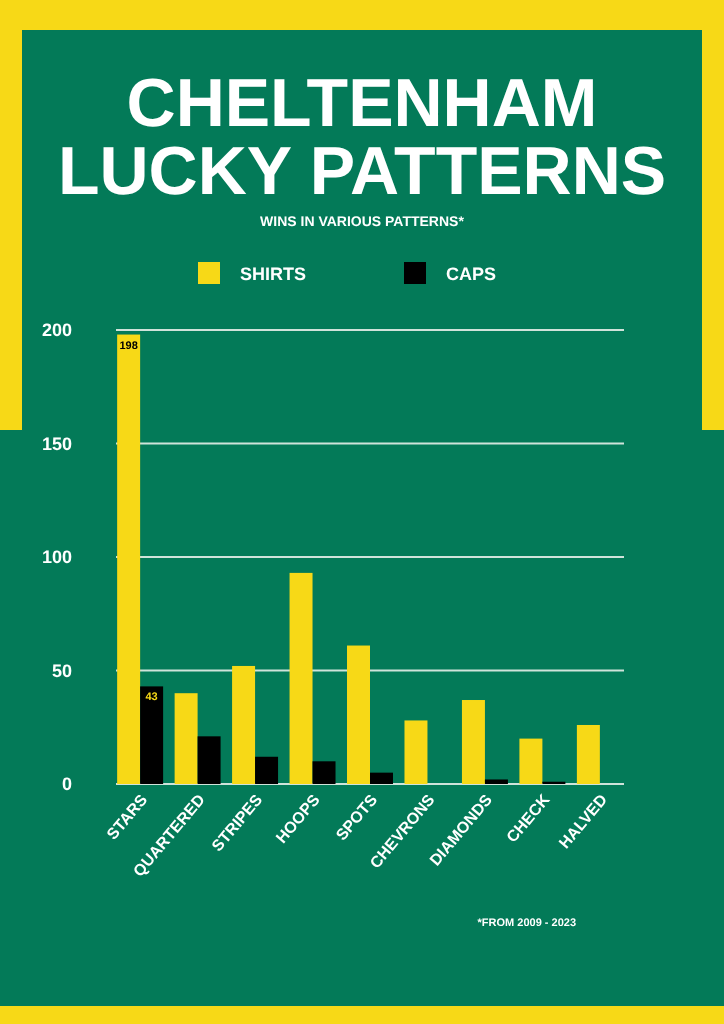 This screenshot has height=1024, width=724. I want to click on y-tick-label: 200, so click(56, 330).